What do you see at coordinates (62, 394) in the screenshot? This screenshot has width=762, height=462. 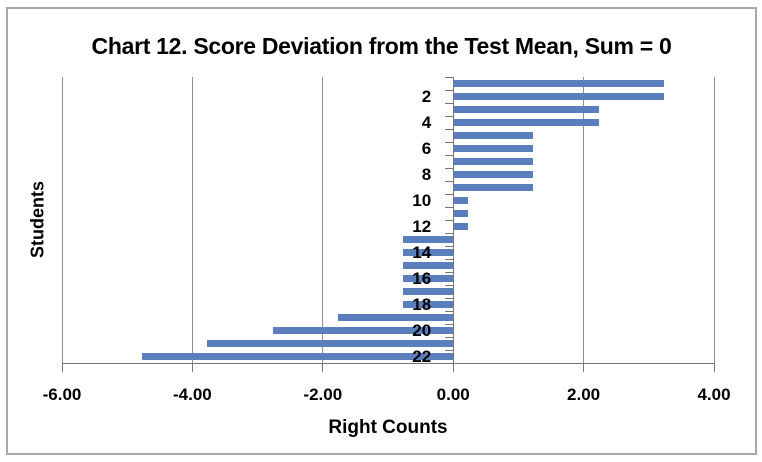 I see `x-tick-label--6.00: -6.00` at bounding box center [62, 394].